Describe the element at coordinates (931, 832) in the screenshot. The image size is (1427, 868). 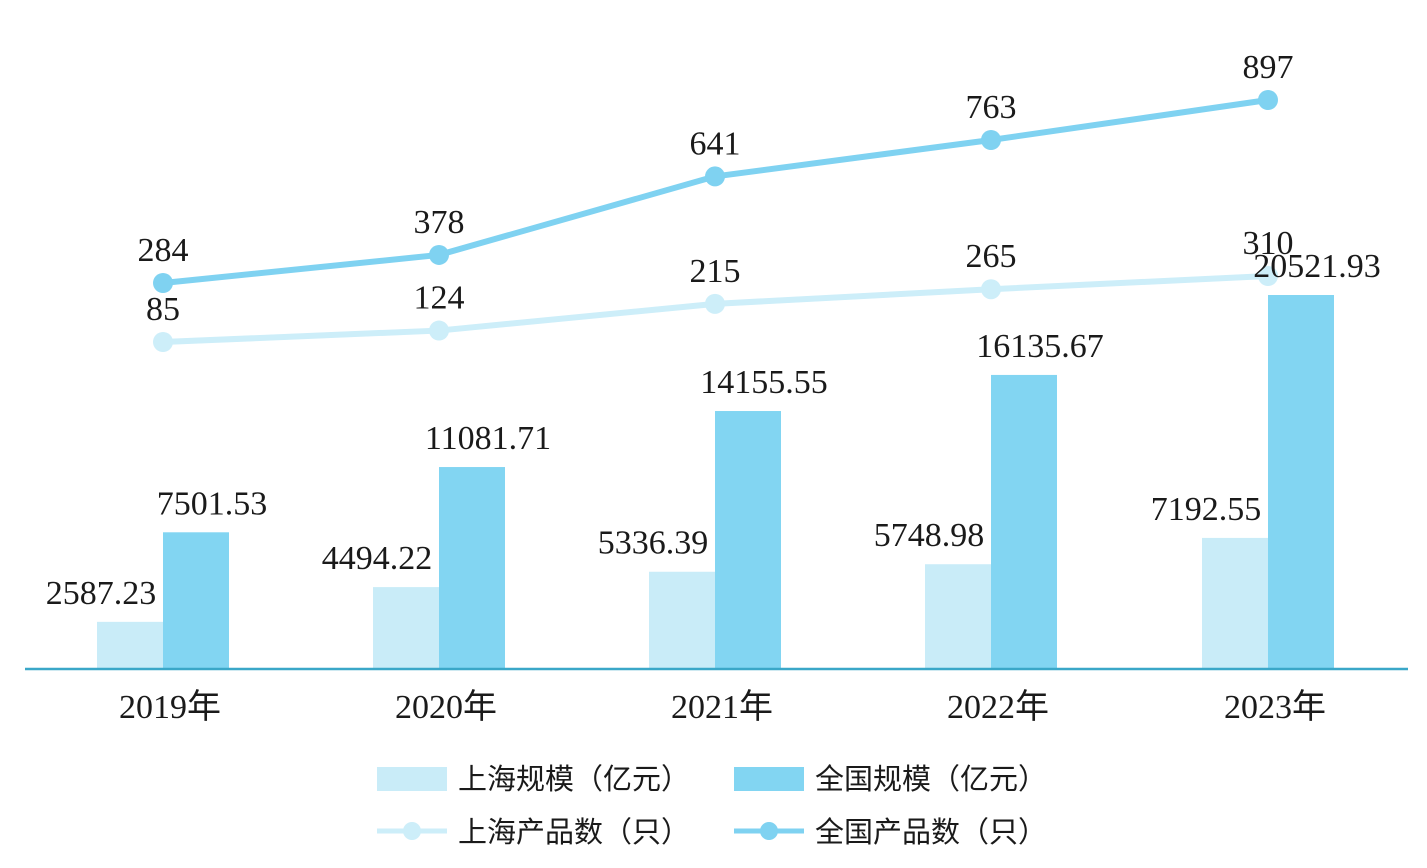
I see `legend-label-cn-line: 全国产品数（只）` at that location.